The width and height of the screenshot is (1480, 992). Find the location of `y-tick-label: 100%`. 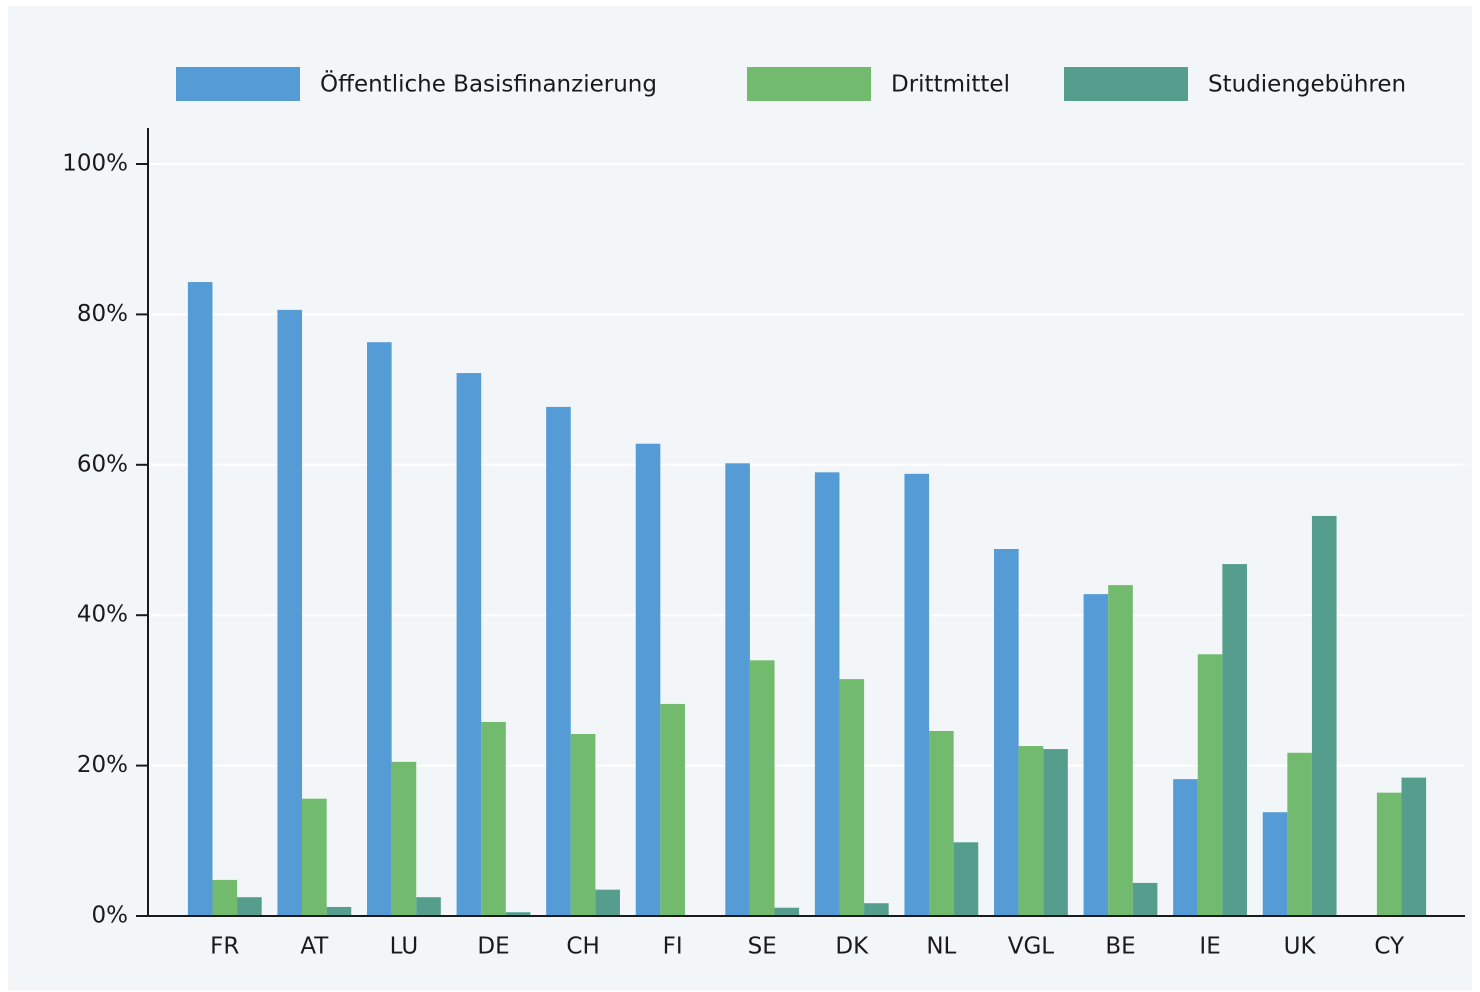

y-tick-label: 100% is located at coordinates (95, 164).